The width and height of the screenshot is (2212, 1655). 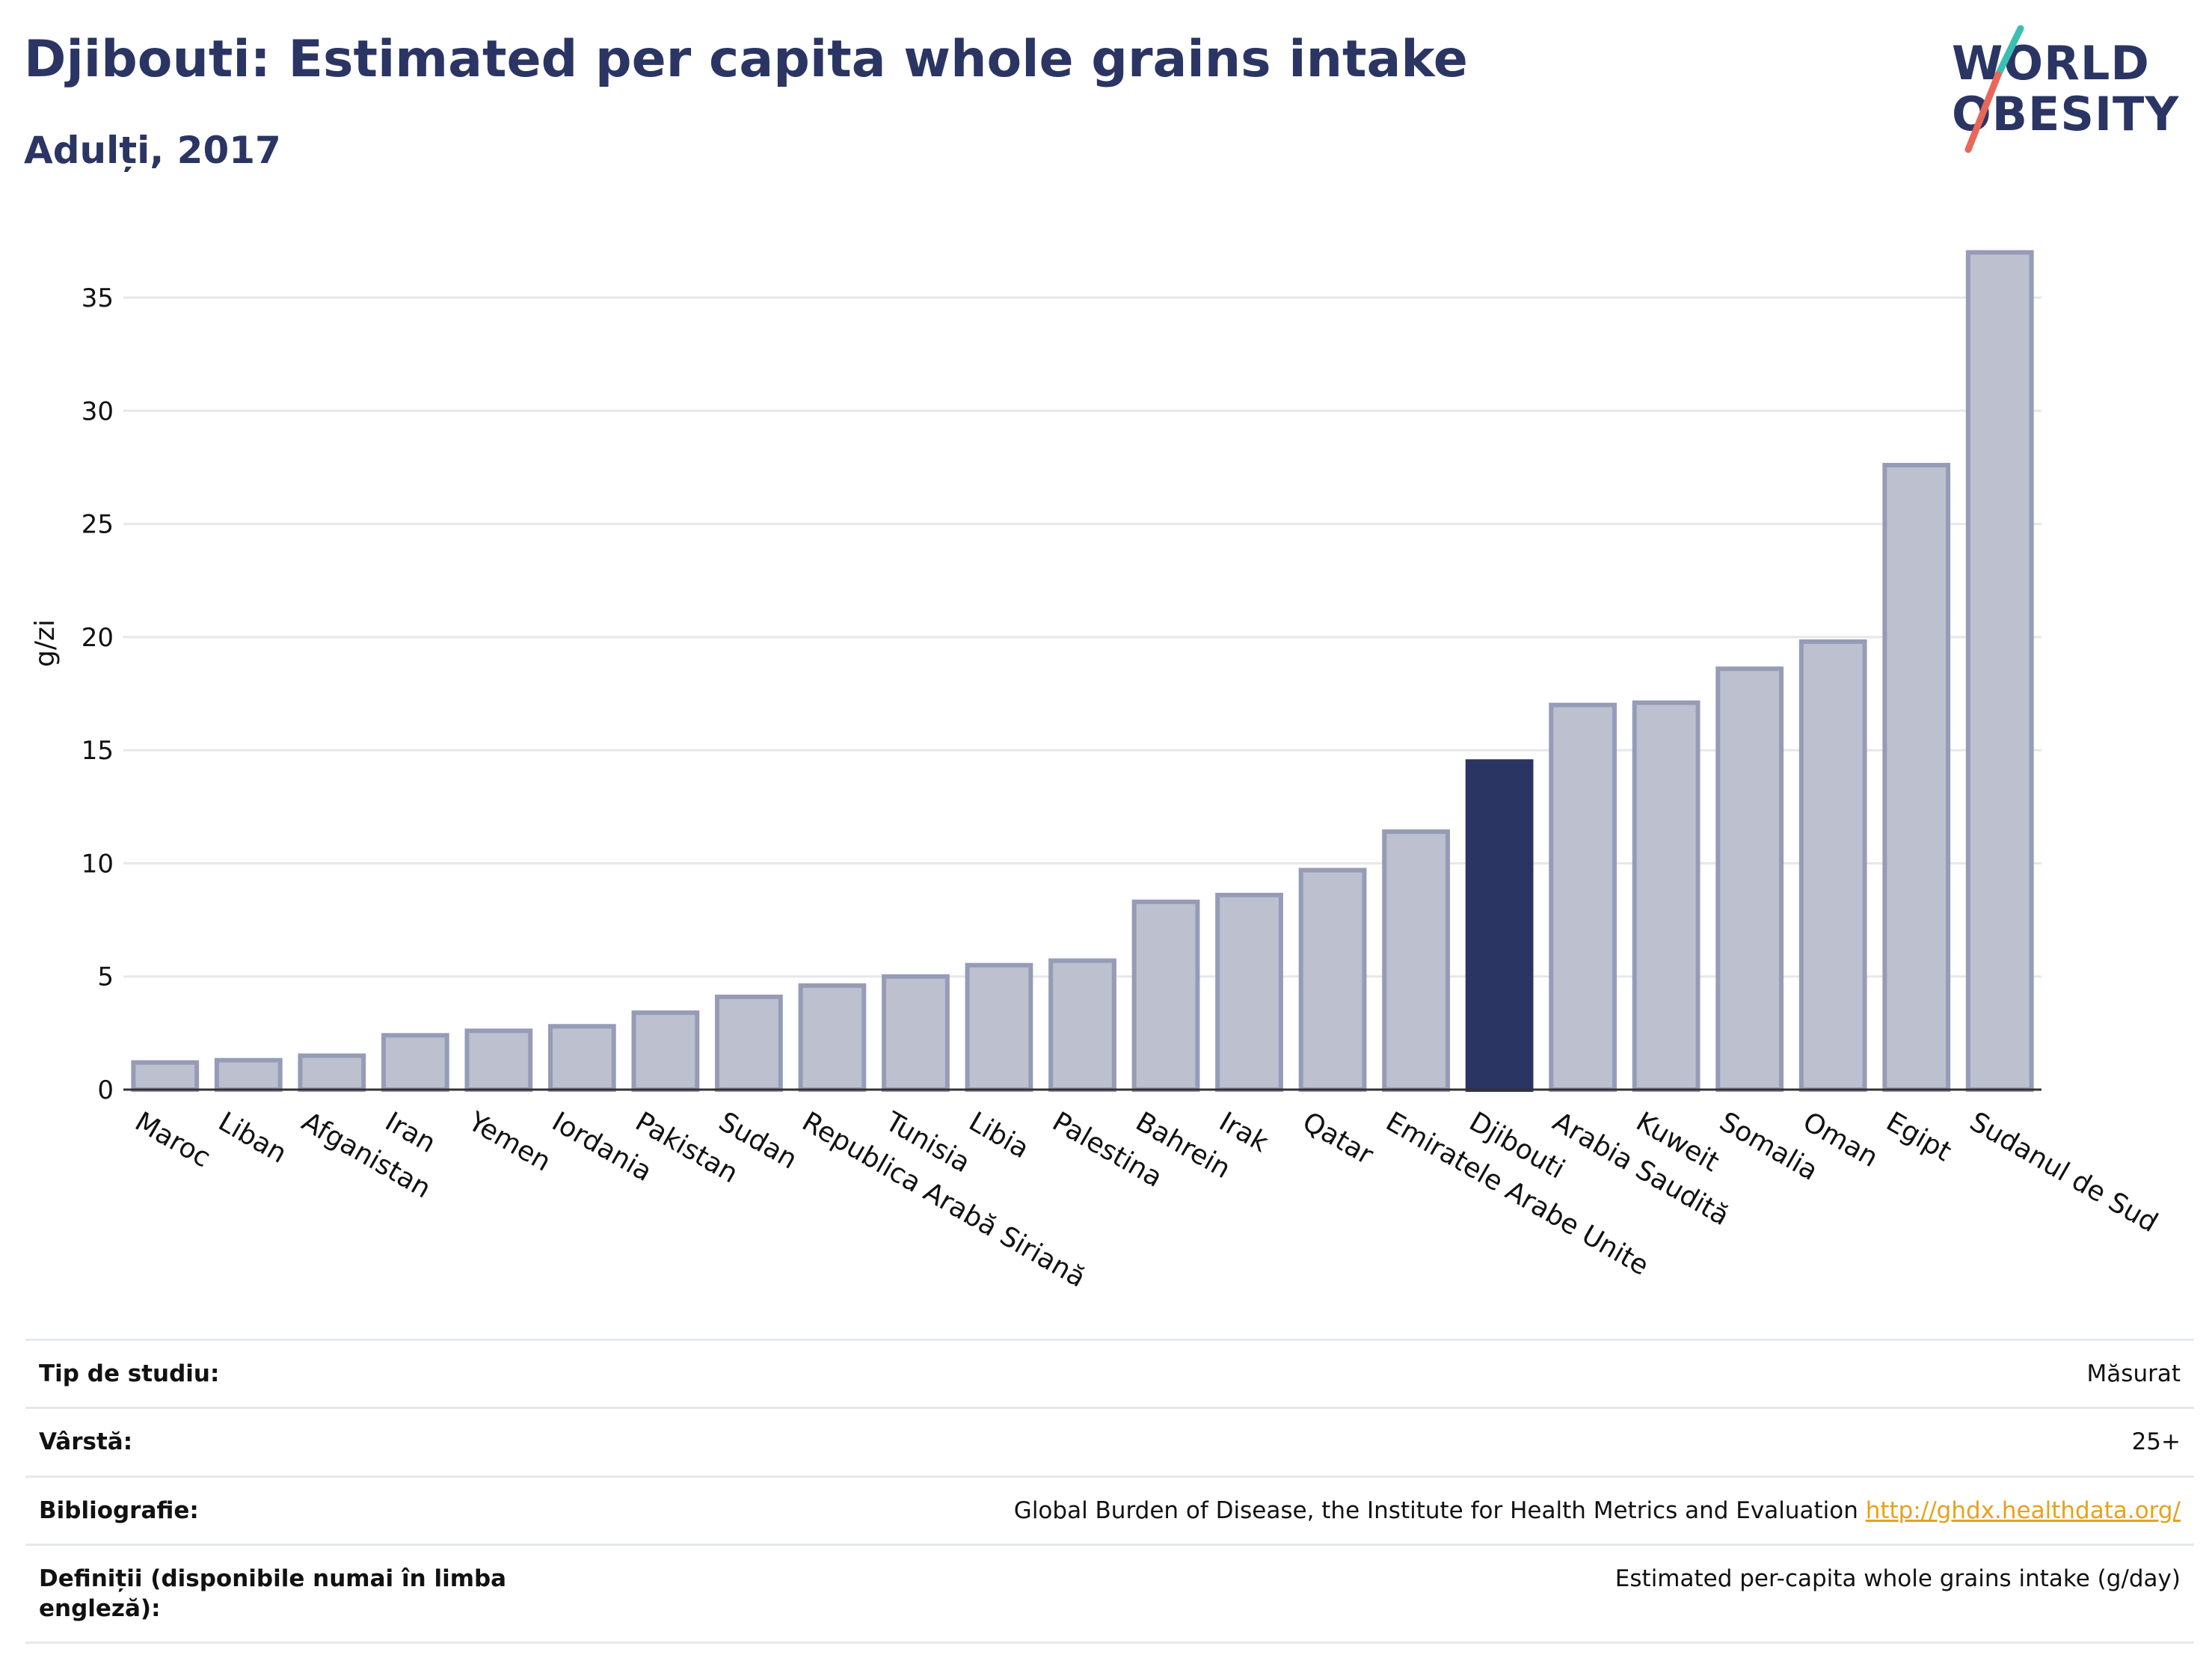 What do you see at coordinates (1416, 960) in the screenshot?
I see `bar-emiratele-arabe-unite` at bounding box center [1416, 960].